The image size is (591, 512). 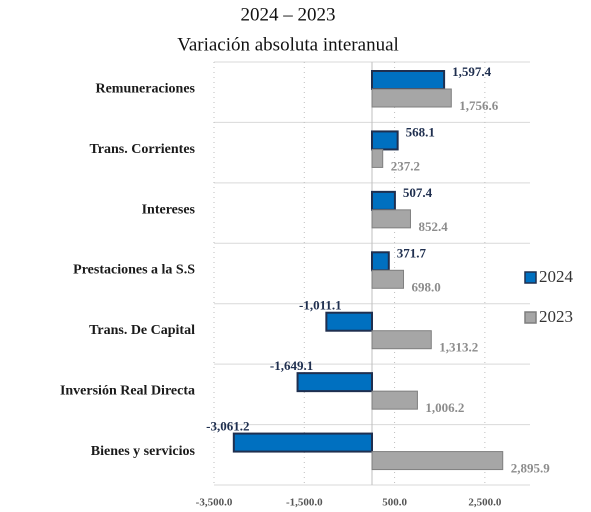 I want to click on value-label: 698.0, so click(x=426, y=286).